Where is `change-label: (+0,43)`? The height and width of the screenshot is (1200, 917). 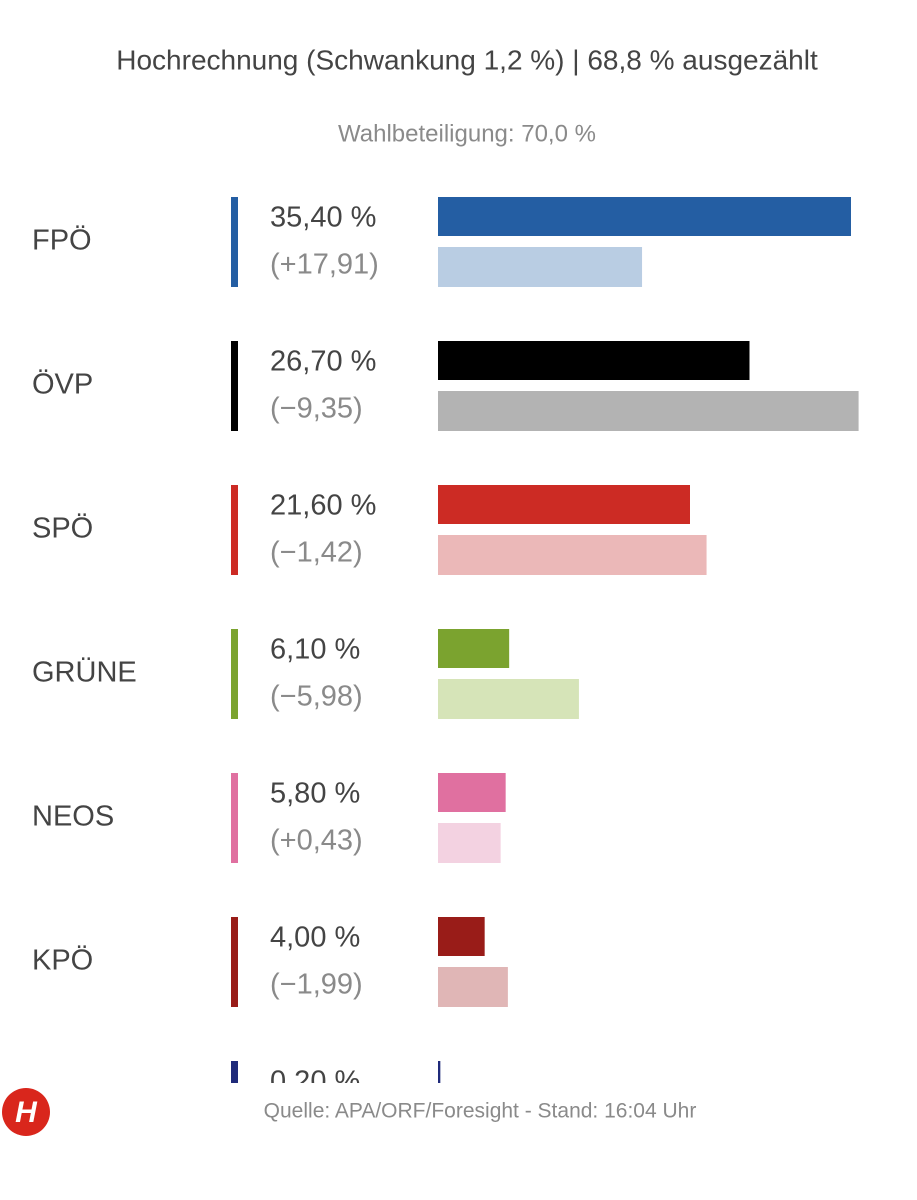 change-label: (+0,43) is located at coordinates (316, 841).